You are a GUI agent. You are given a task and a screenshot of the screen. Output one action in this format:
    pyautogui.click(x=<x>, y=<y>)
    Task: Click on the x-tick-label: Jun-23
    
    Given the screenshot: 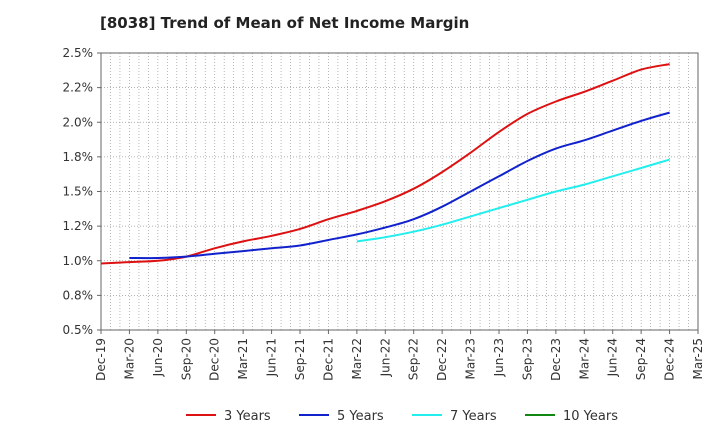 What is the action you would take?
    pyautogui.click(x=499, y=357)
    